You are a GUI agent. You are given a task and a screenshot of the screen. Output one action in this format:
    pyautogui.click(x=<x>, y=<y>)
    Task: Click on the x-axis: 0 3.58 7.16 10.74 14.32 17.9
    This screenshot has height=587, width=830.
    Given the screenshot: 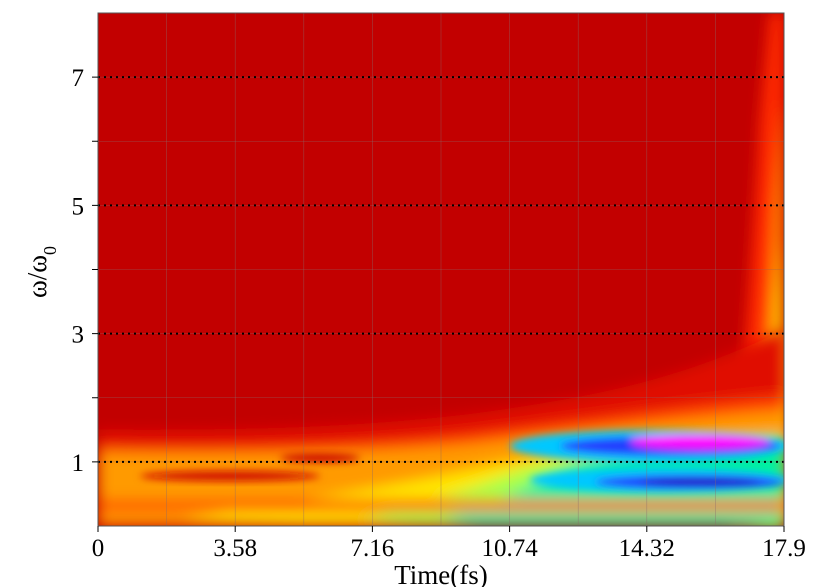 What is the action you would take?
    pyautogui.click(x=449, y=544)
    